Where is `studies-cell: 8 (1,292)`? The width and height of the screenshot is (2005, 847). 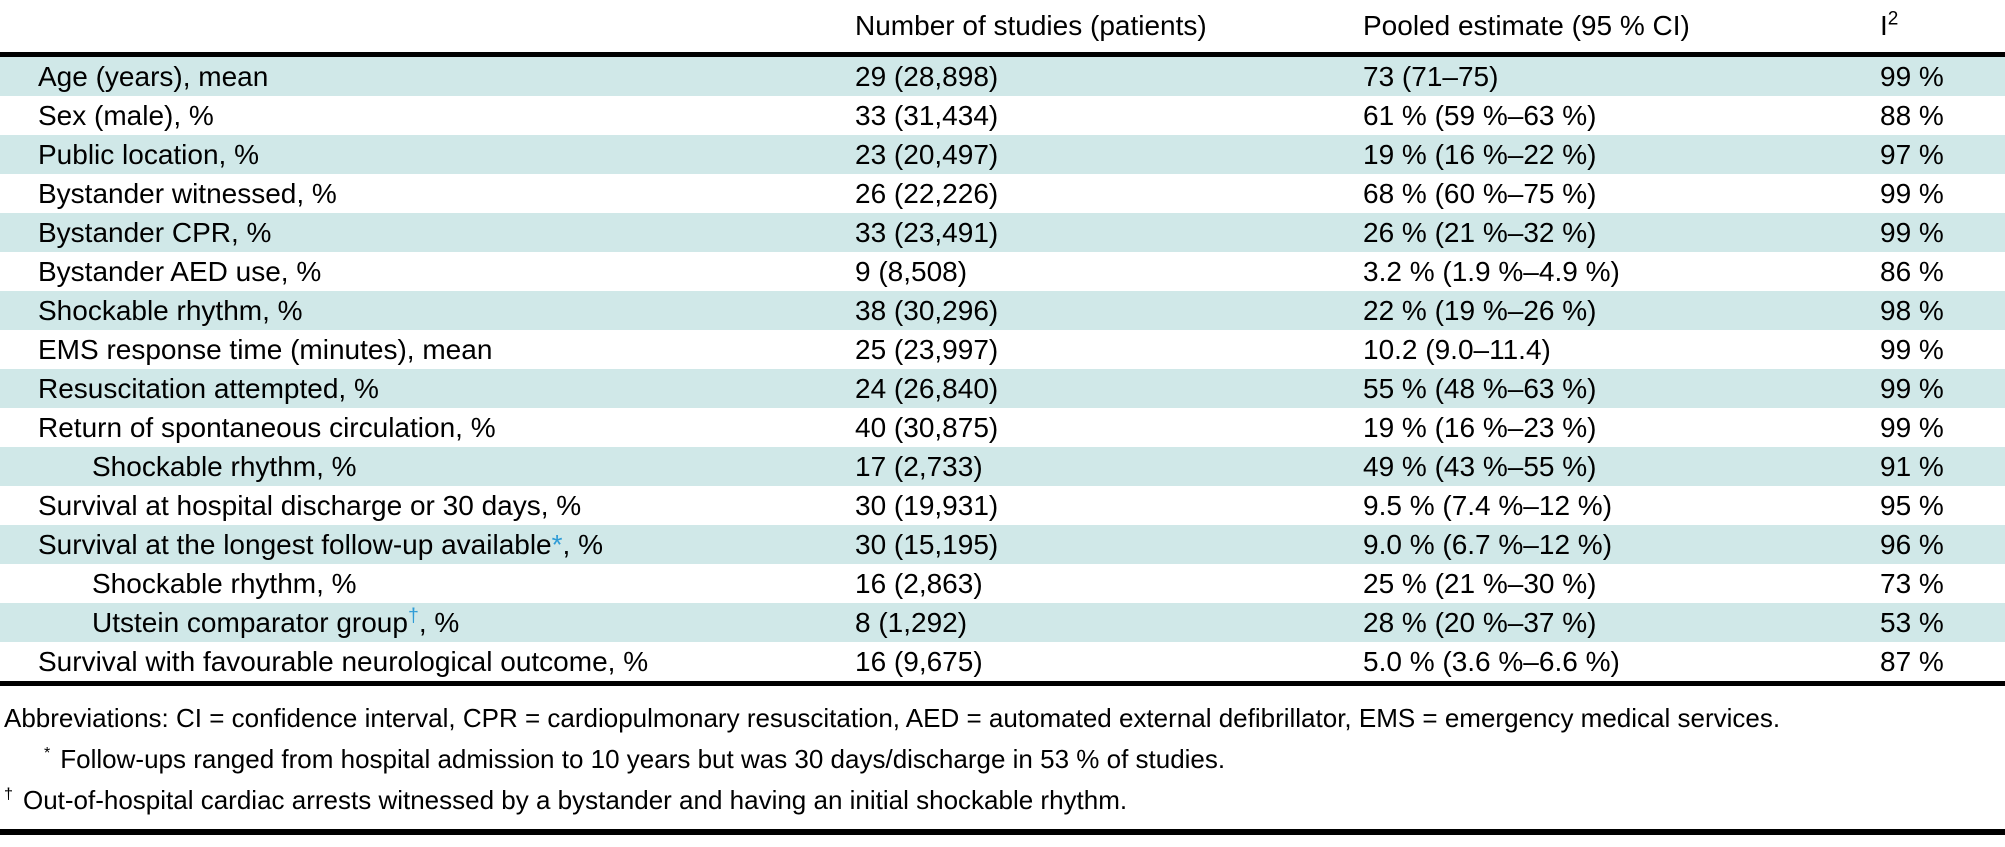
studies-cell: 8 (1,292) is located at coordinates (1109, 622).